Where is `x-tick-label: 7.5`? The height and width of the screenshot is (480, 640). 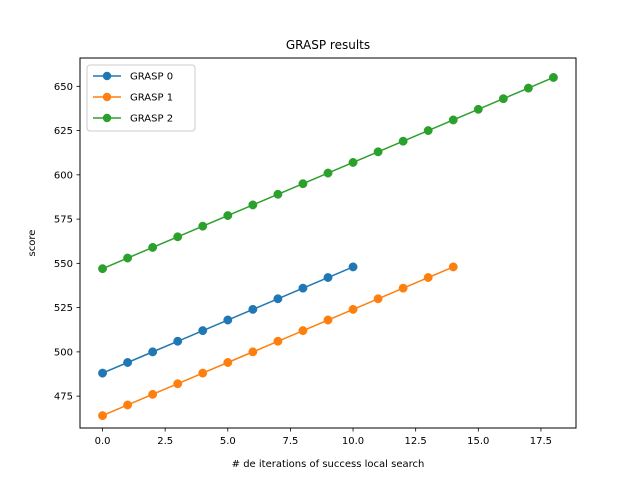 x-tick-label: 7.5 is located at coordinates (290, 441).